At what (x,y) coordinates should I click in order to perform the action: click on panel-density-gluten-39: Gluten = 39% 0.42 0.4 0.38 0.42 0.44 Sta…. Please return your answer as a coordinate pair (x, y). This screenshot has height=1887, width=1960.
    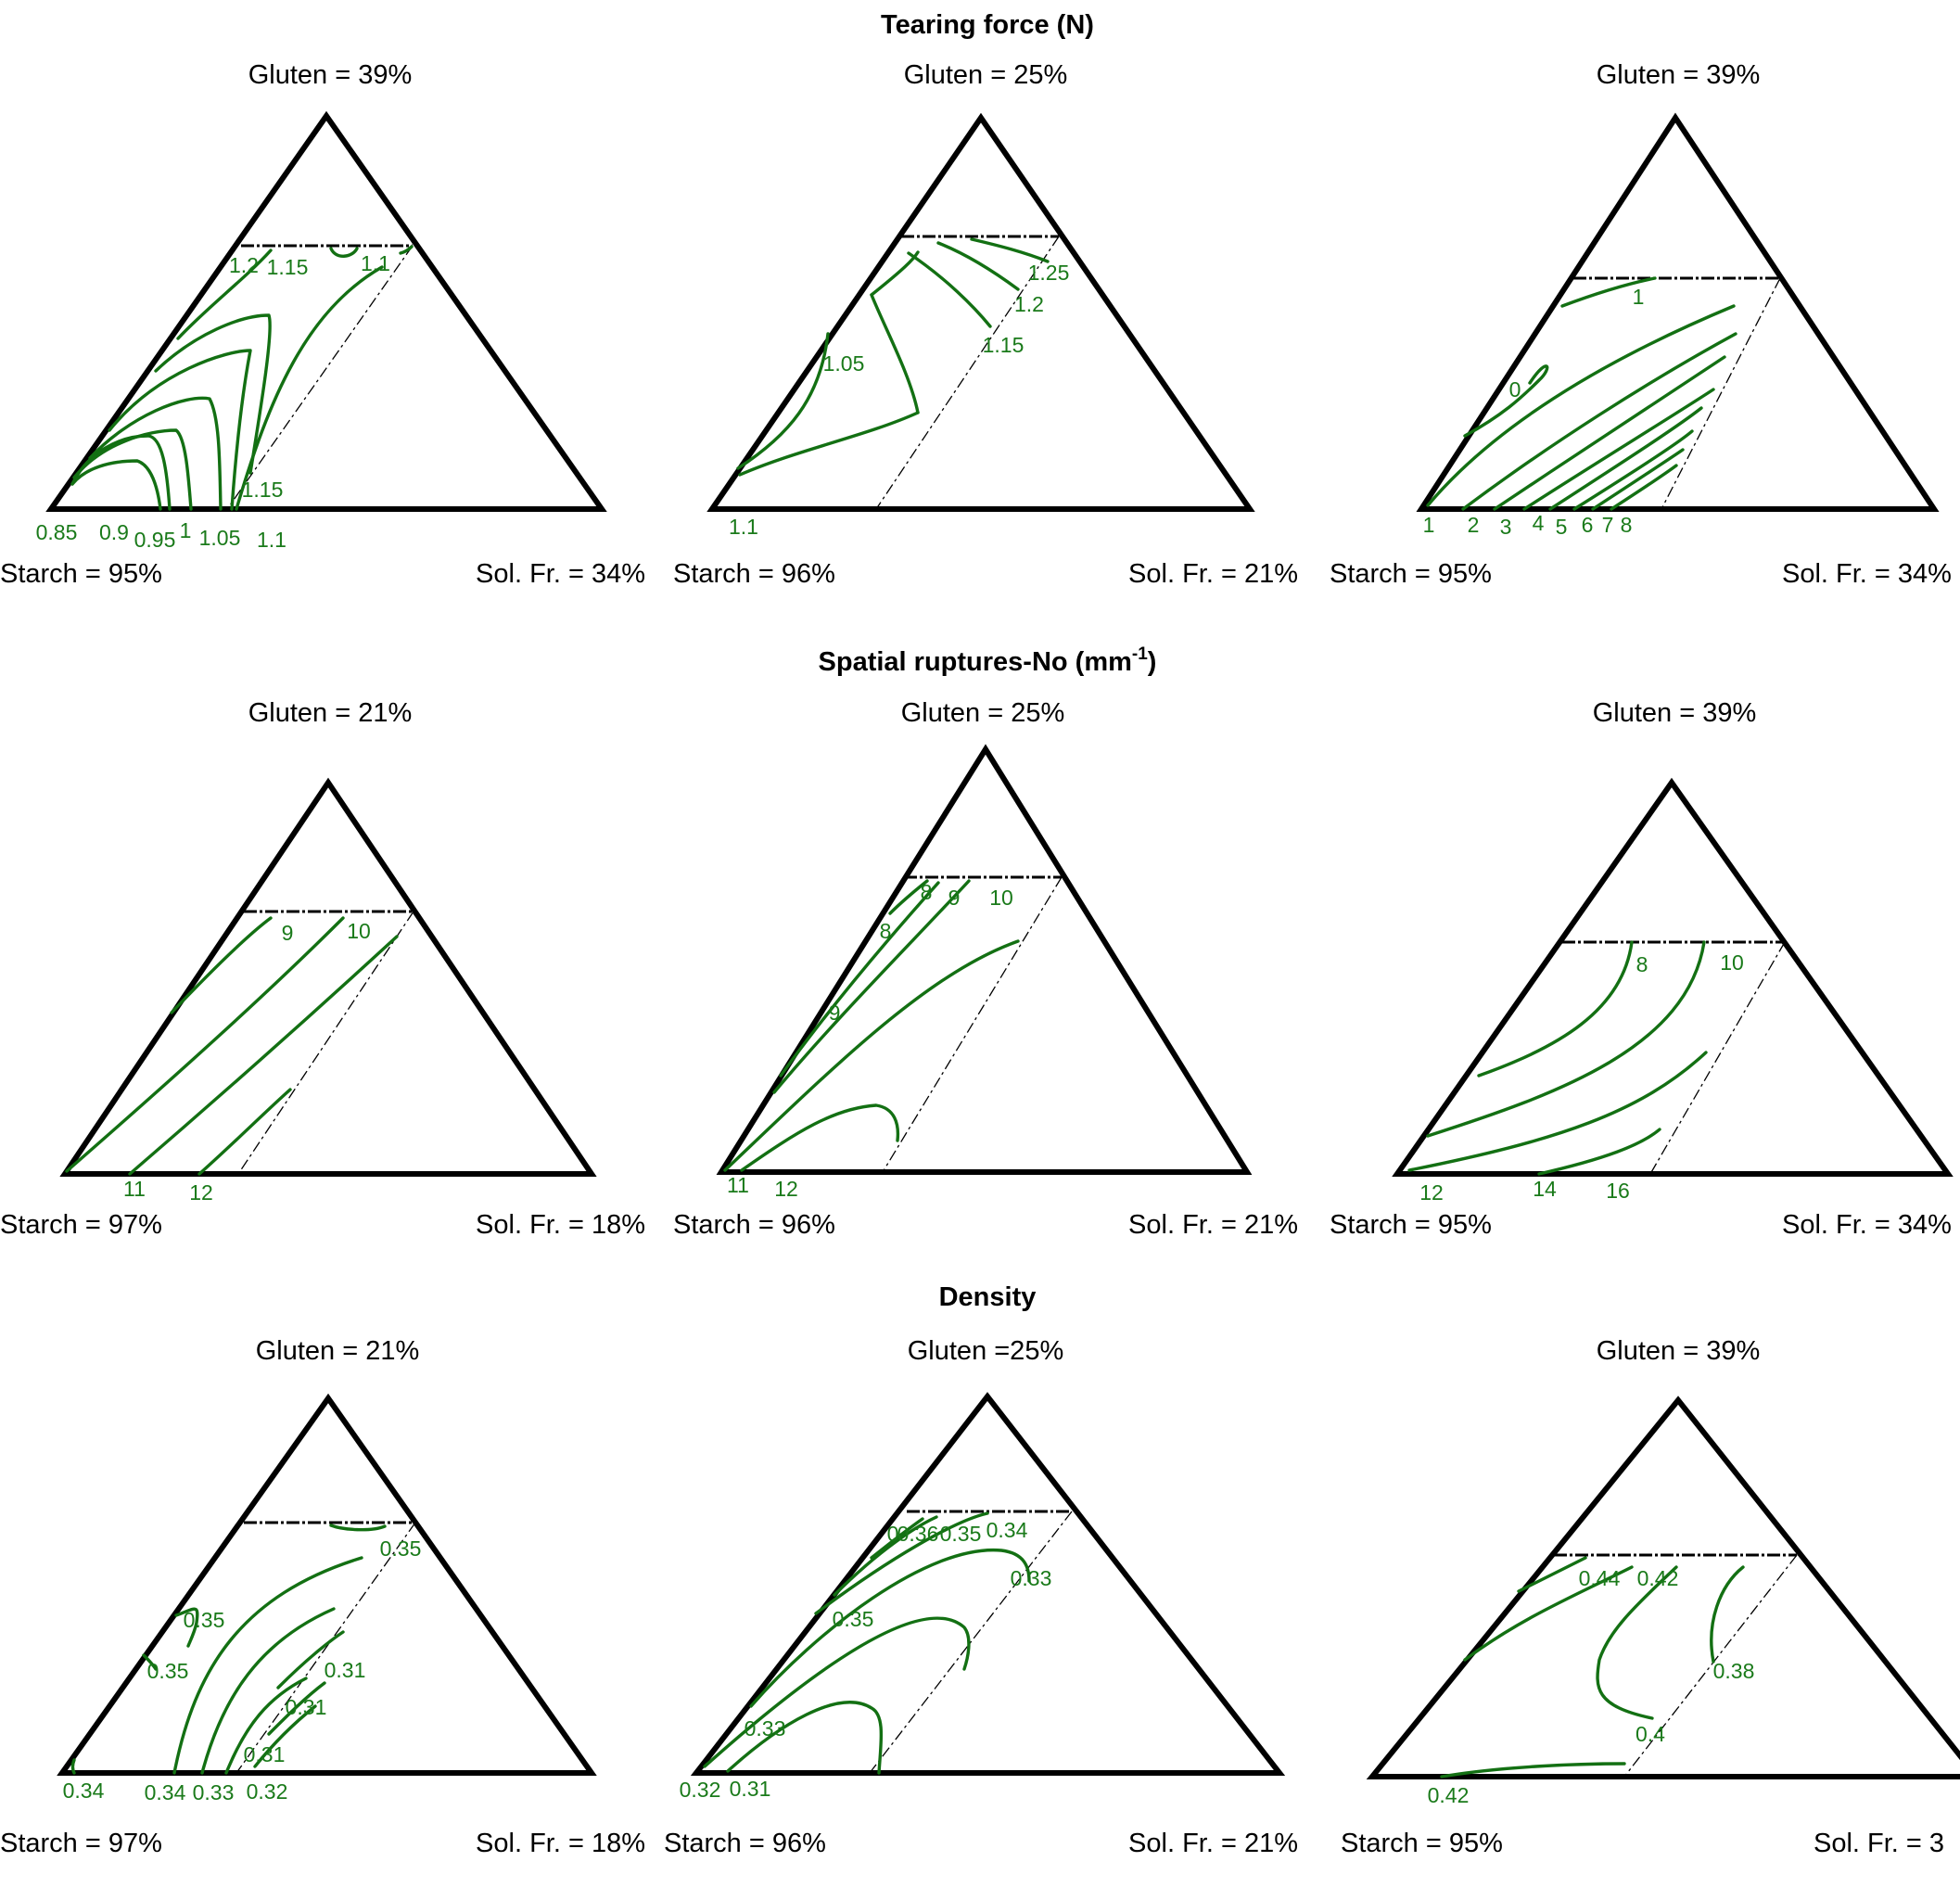
    Looking at the image, I should click on (1650, 1597).